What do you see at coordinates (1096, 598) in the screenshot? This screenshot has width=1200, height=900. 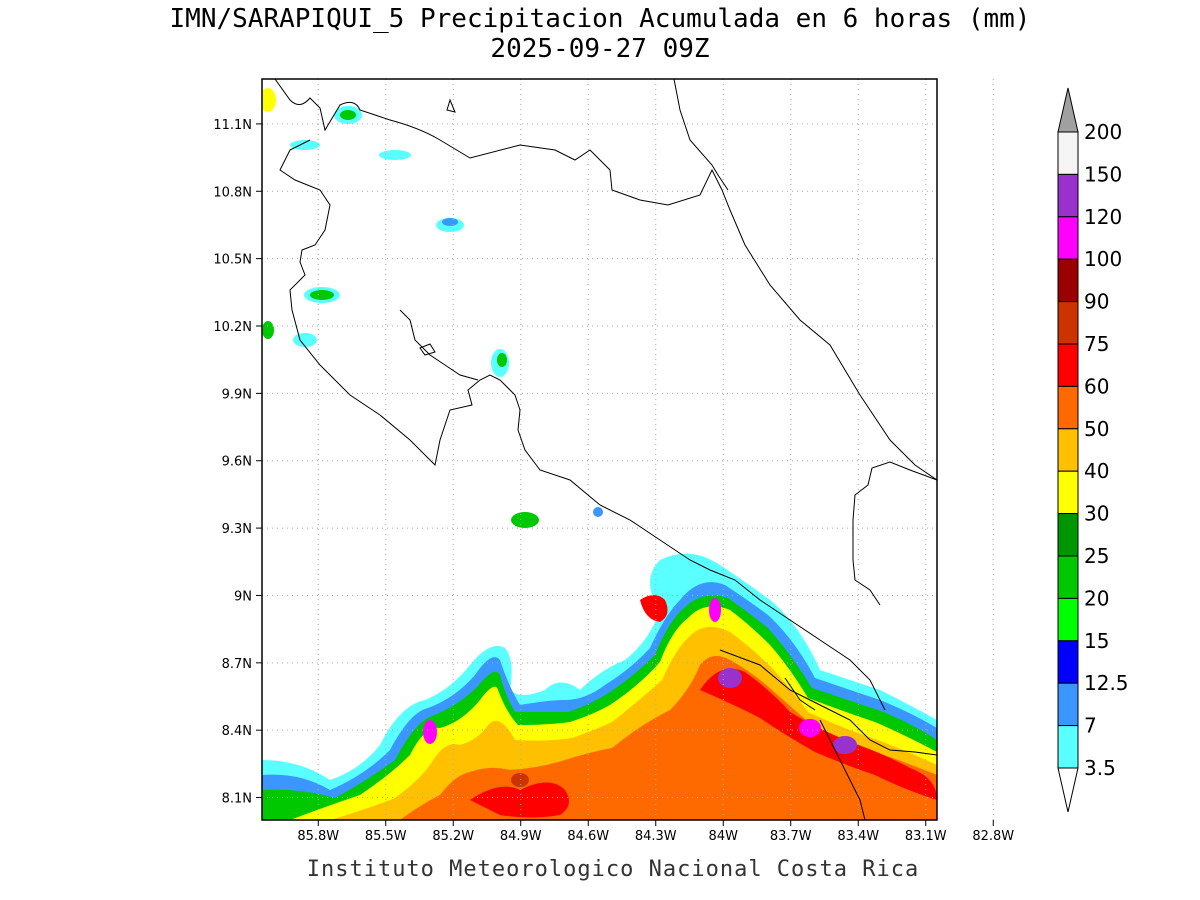 I see `legend-label: 20` at bounding box center [1096, 598].